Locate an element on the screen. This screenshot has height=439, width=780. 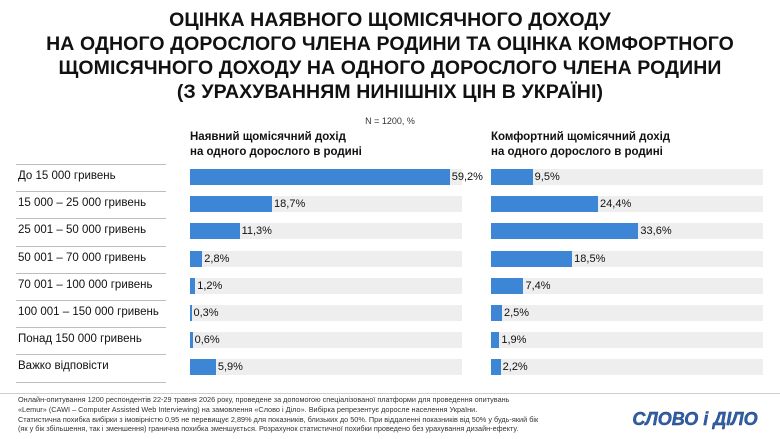
value-label: 59,2% is located at coordinates (467, 177).